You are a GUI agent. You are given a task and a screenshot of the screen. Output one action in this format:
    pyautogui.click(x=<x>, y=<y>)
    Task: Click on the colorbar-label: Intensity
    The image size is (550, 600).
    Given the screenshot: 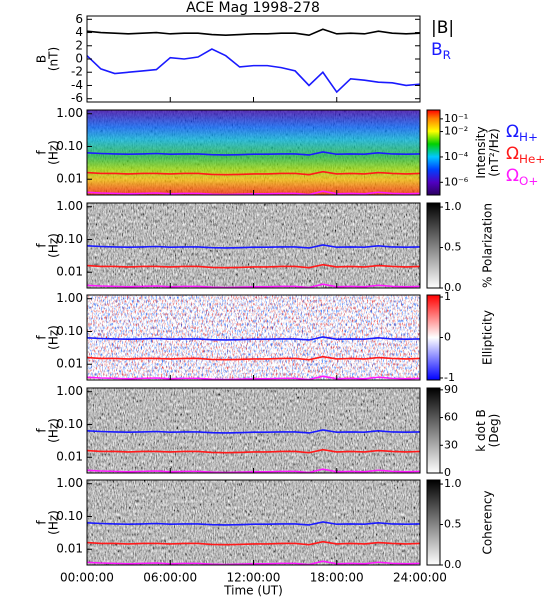 What is the action you would take?
    pyautogui.click(x=481, y=152)
    